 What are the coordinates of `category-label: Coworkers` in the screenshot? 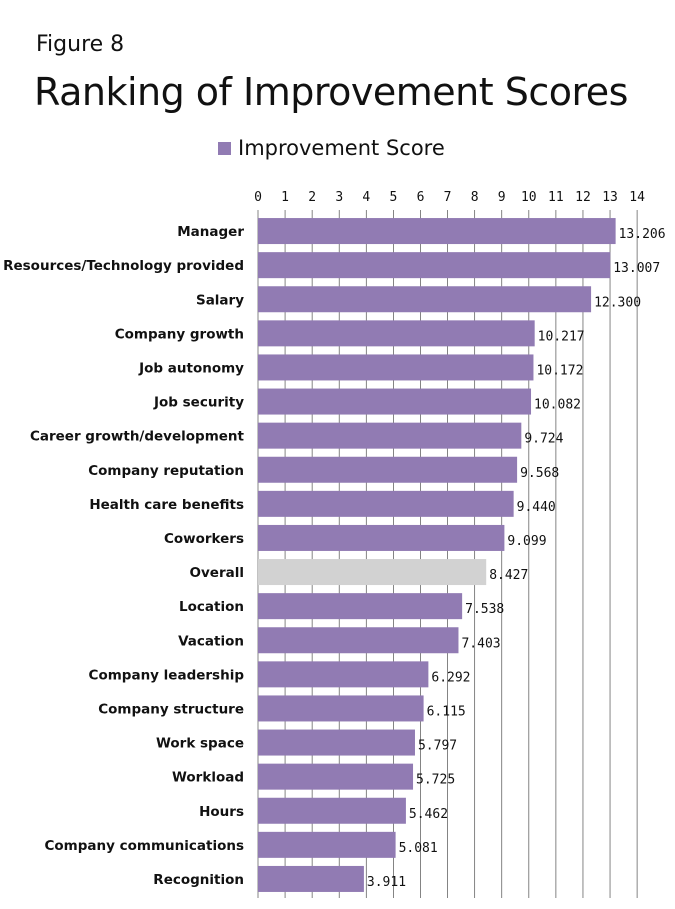 It's located at (204, 539).